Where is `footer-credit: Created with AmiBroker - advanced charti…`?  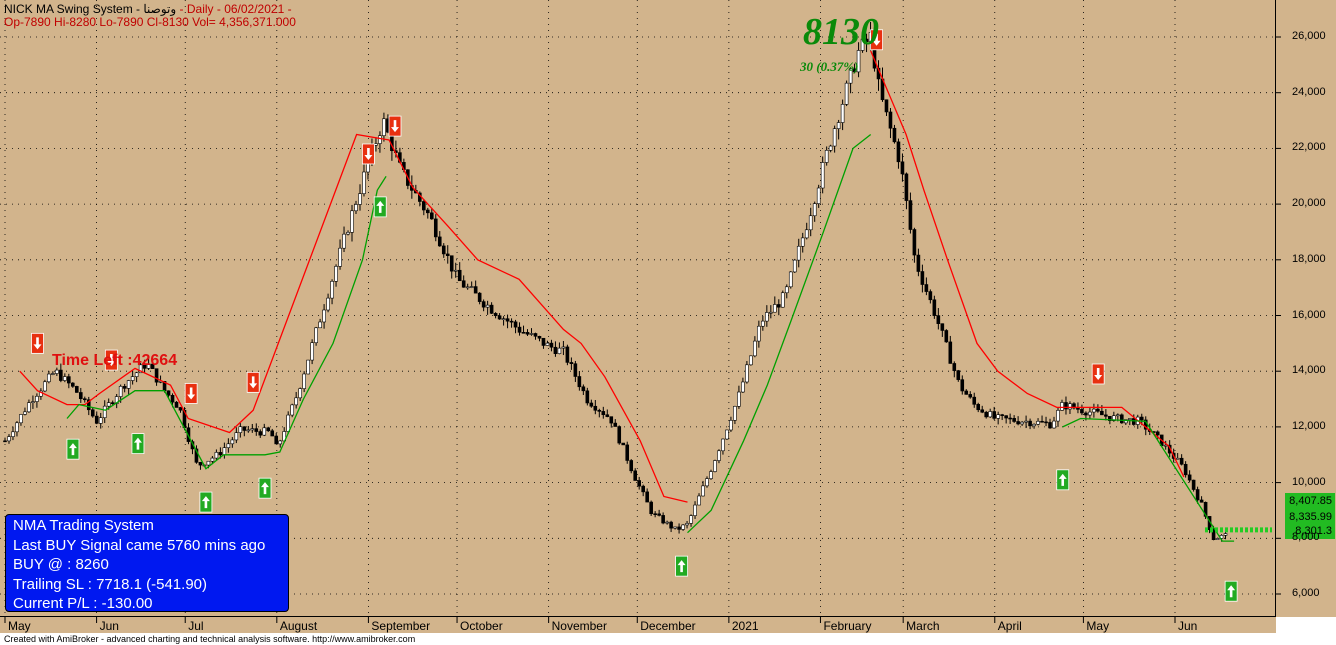 footer-credit: Created with AmiBroker - advanced charti… is located at coordinates (668, 639).